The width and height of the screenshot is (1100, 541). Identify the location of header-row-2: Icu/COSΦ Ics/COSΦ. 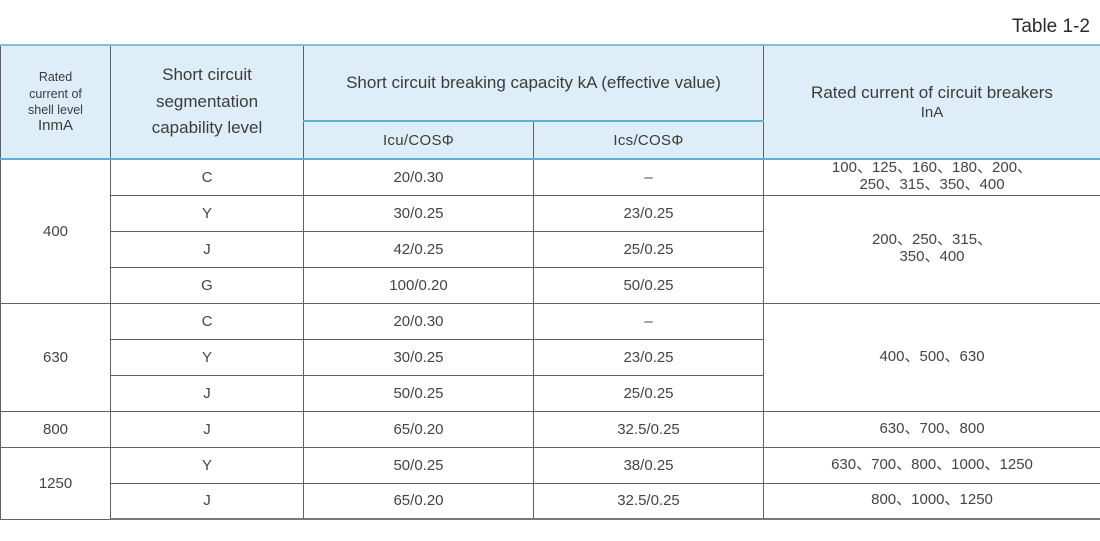
(550, 140).